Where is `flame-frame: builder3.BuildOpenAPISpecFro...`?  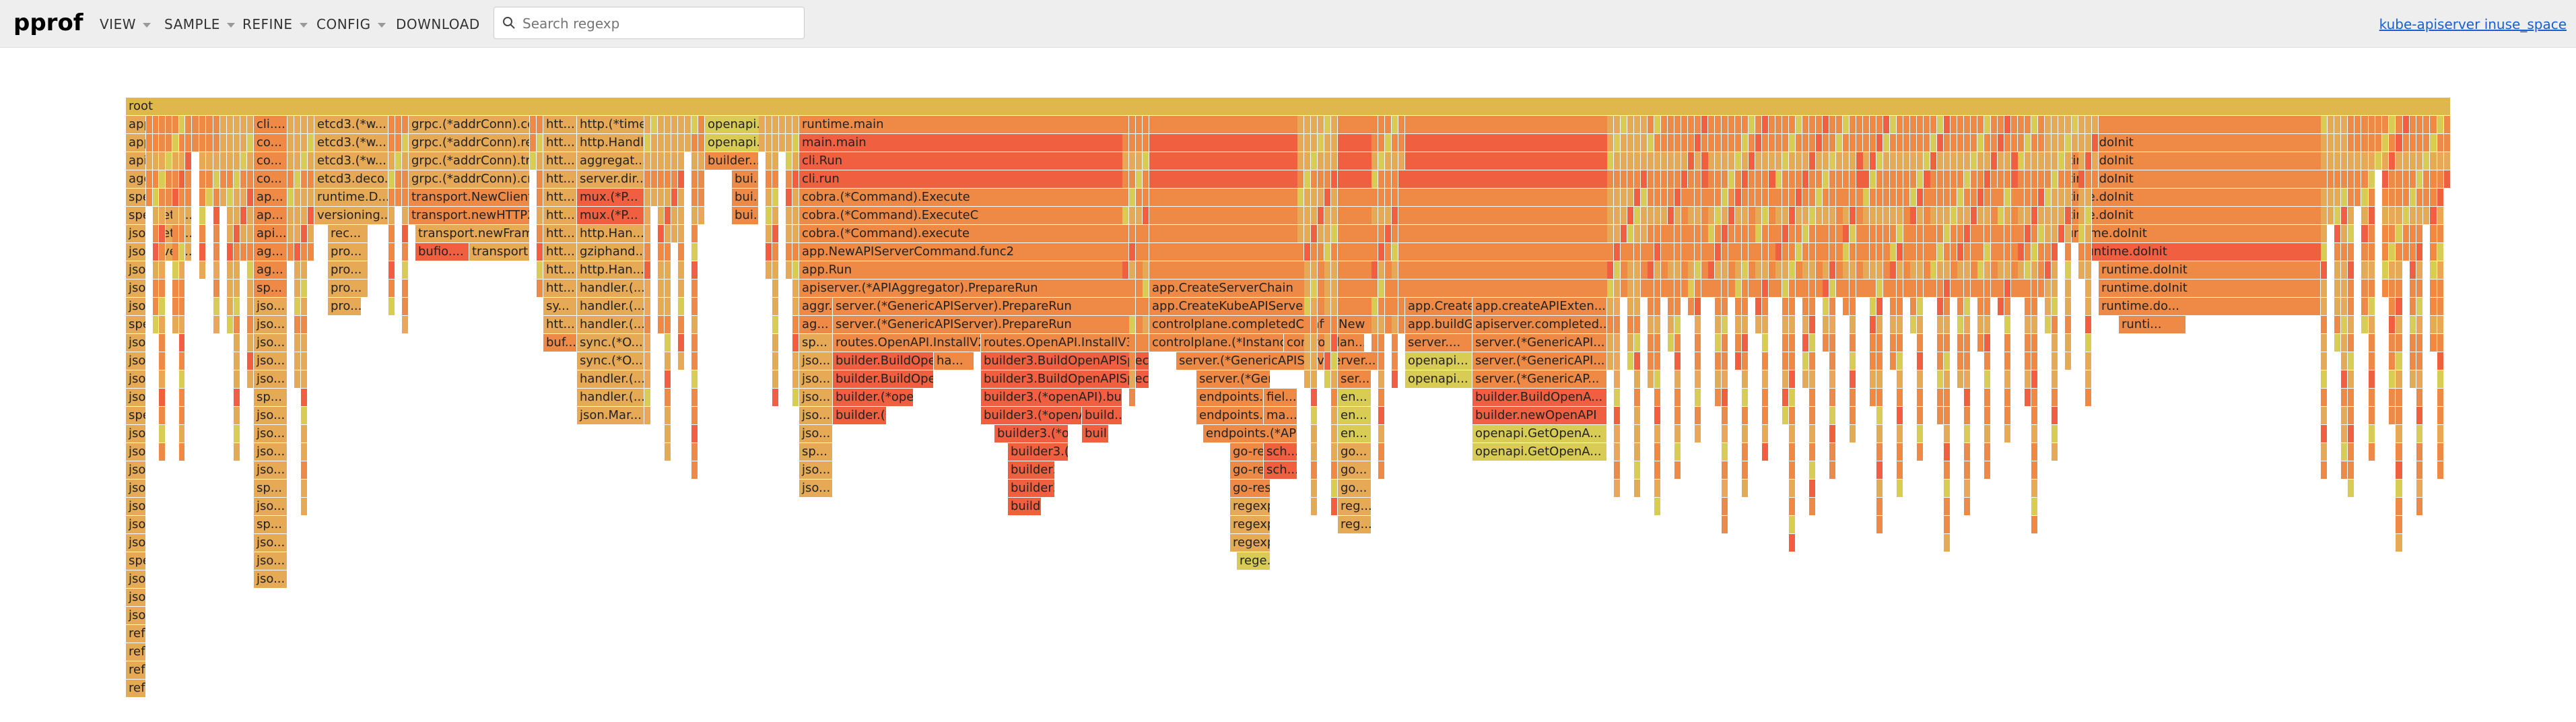
flame-frame: builder3.BuildOpenAPISpecFro... is located at coordinates (1065, 379).